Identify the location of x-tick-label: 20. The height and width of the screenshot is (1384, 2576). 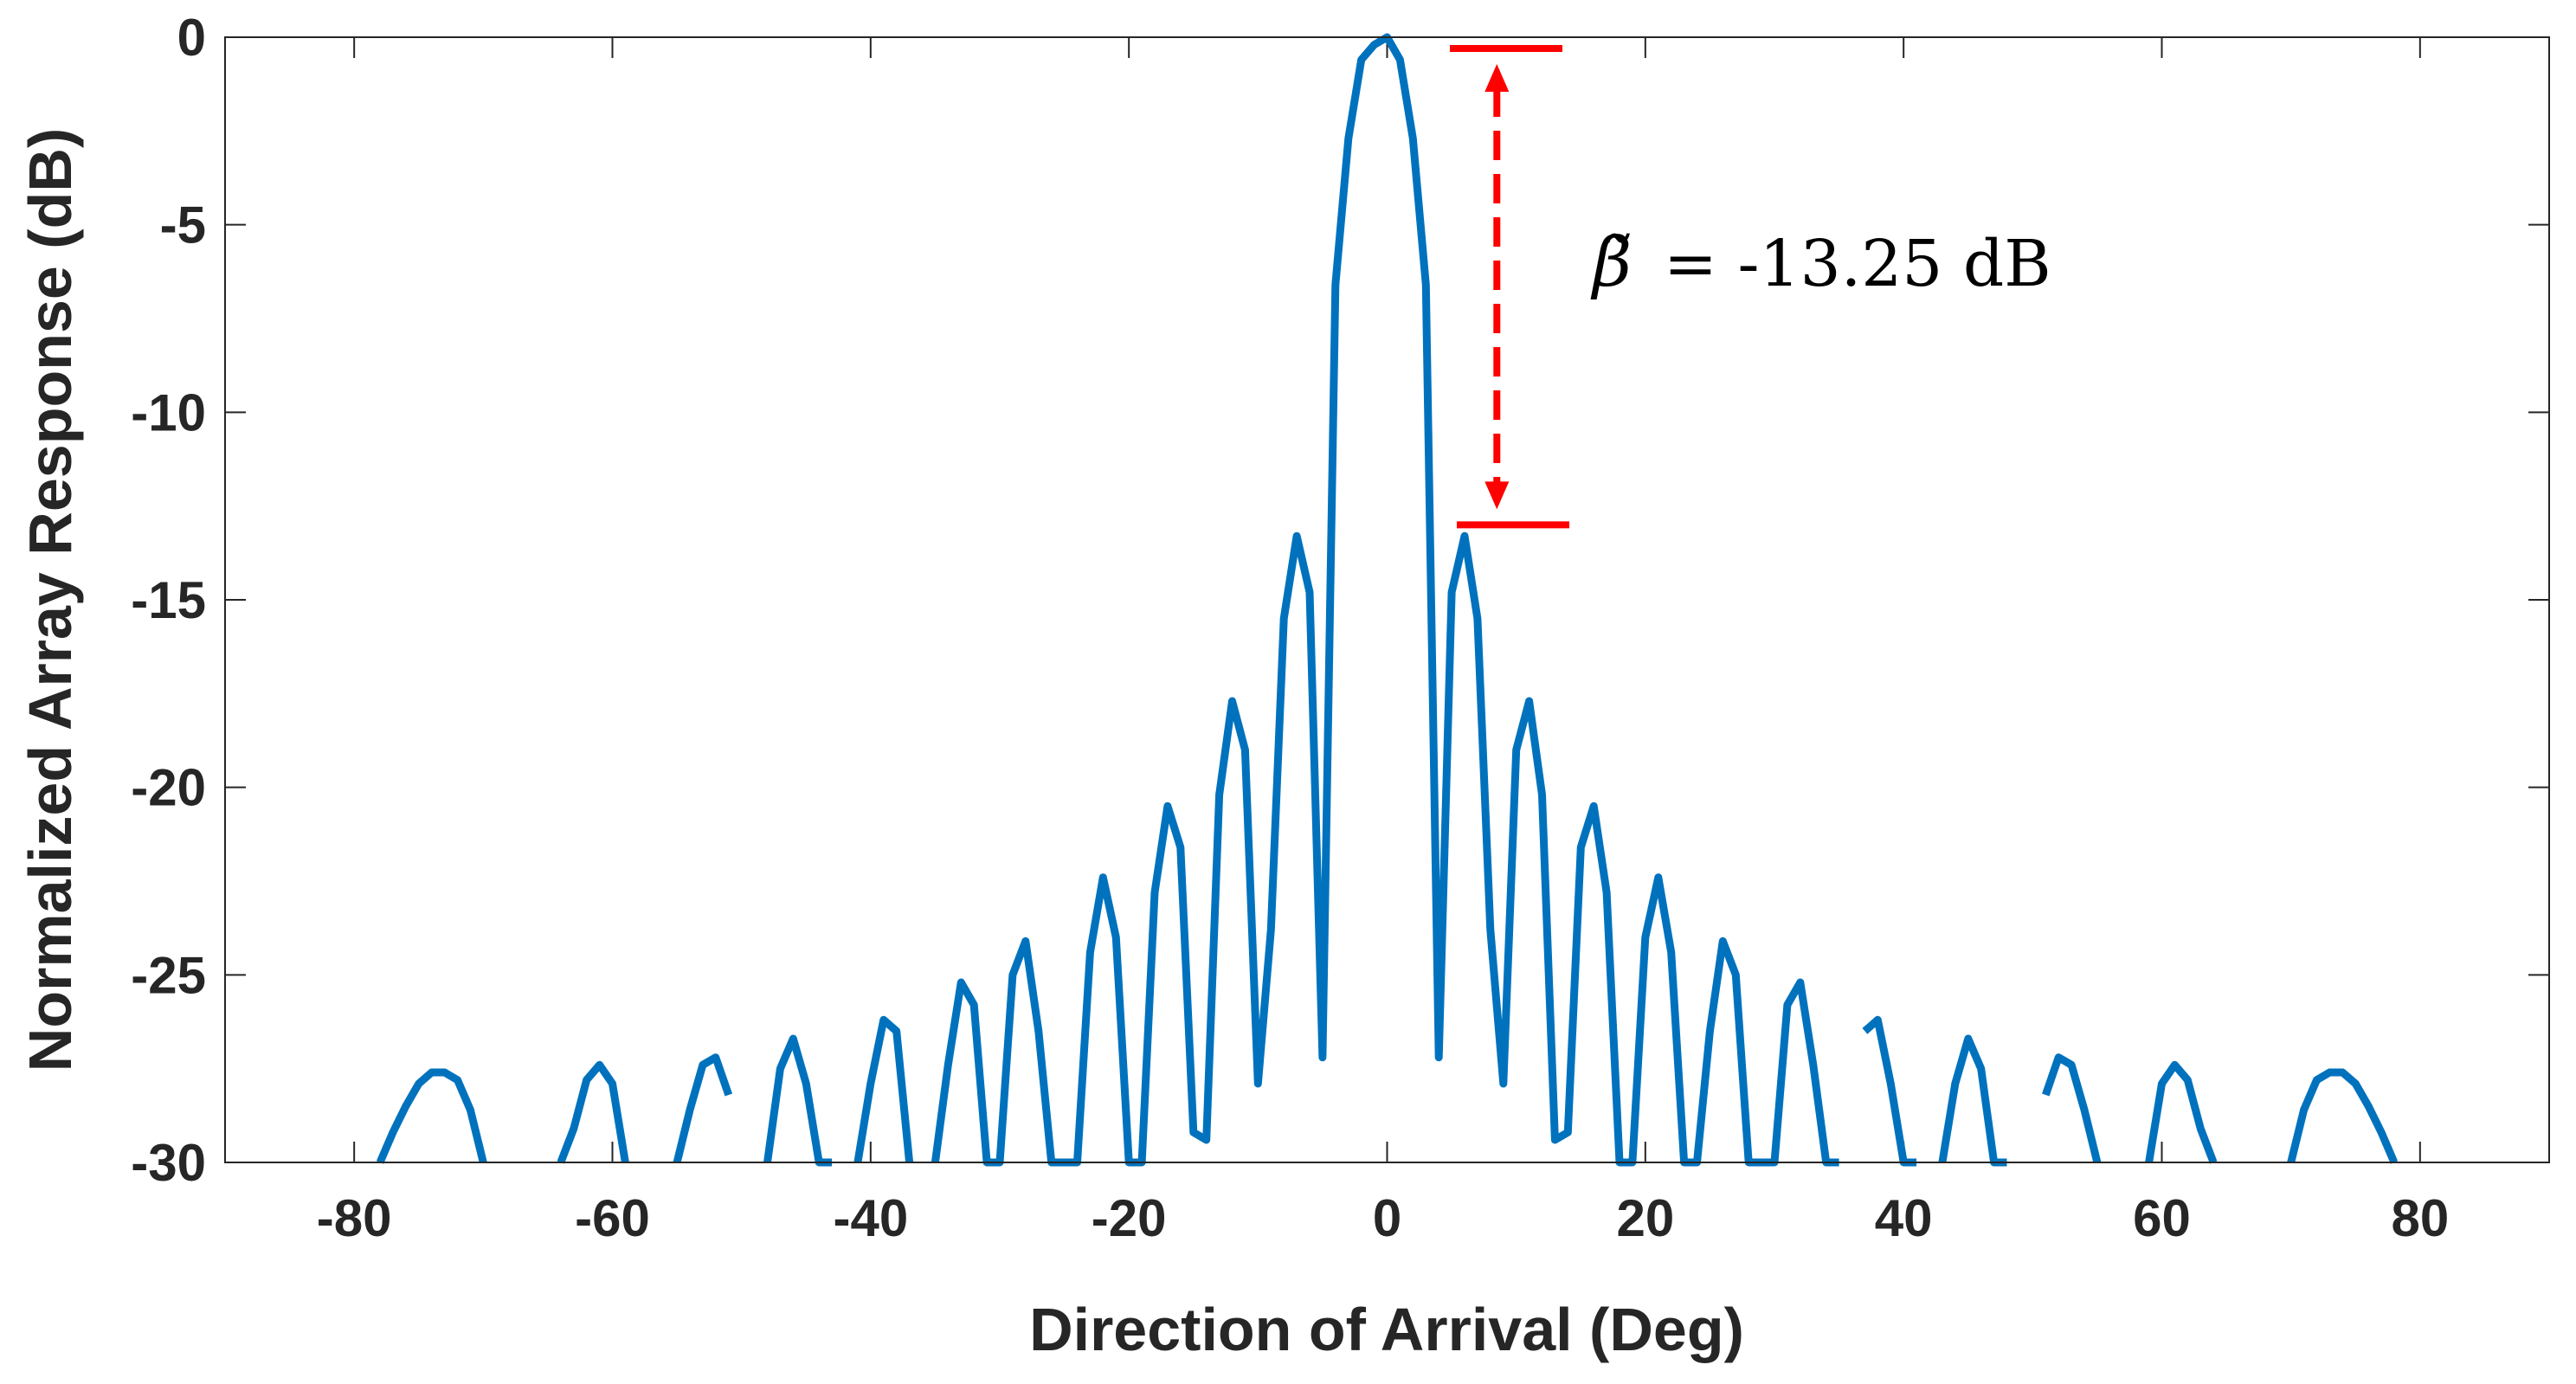
(1645, 1218).